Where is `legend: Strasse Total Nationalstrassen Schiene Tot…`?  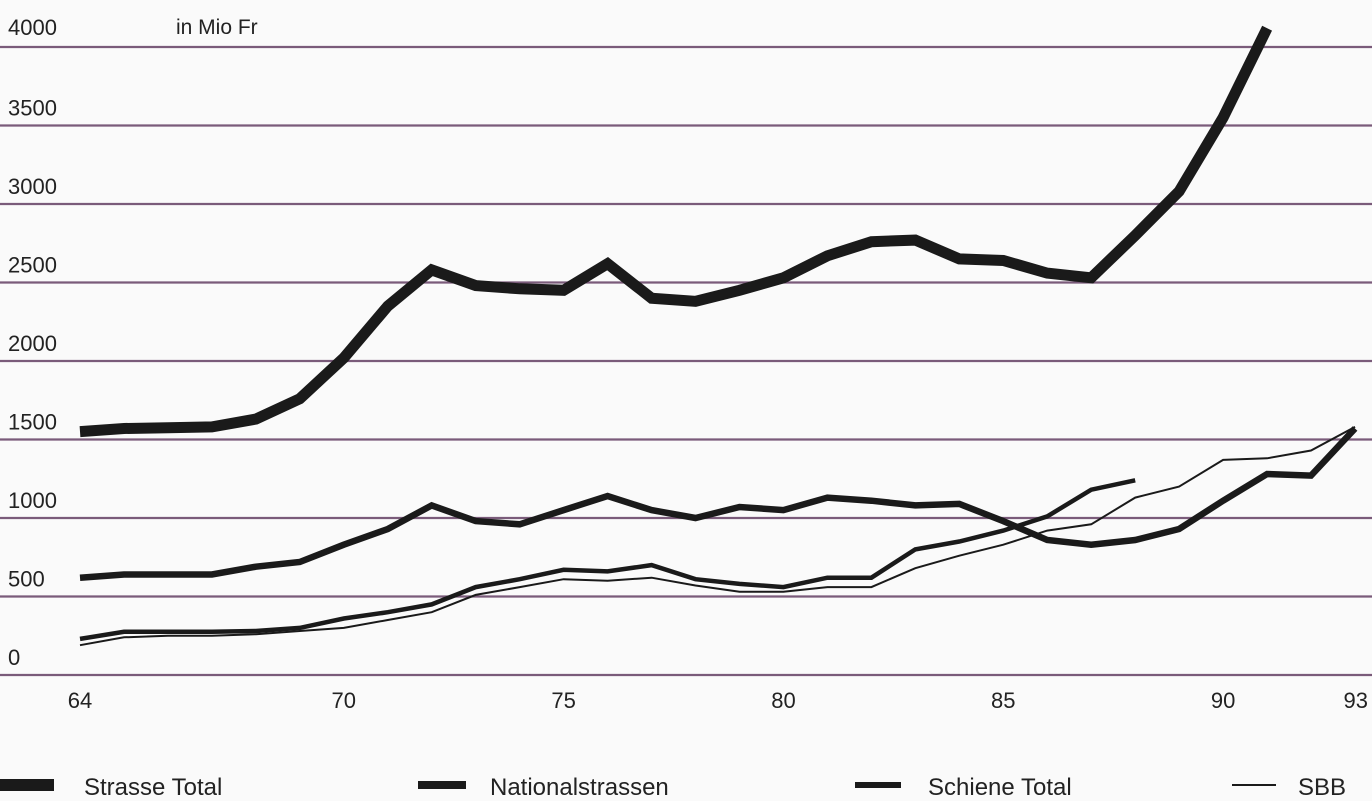
legend: Strasse Total Nationalstrassen Schiene Tot… is located at coordinates (673, 787).